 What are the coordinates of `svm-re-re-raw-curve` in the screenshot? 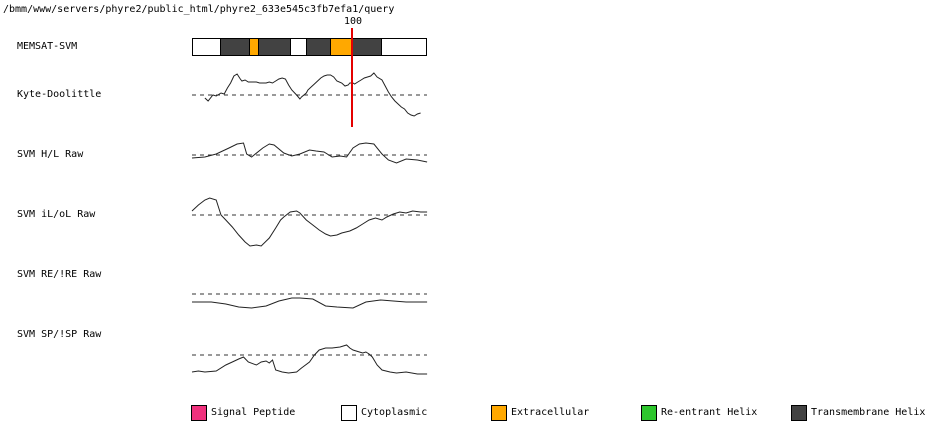 It's located at (310, 303).